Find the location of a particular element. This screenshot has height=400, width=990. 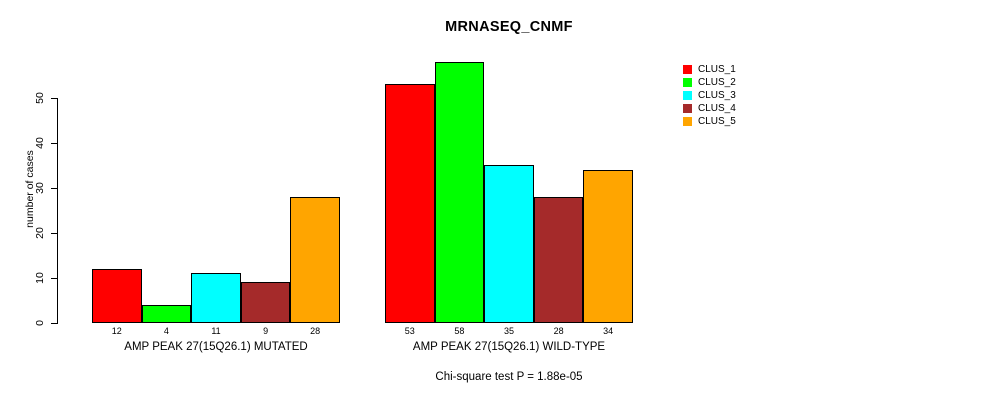

legend-label: CLUS_1 is located at coordinates (717, 69).